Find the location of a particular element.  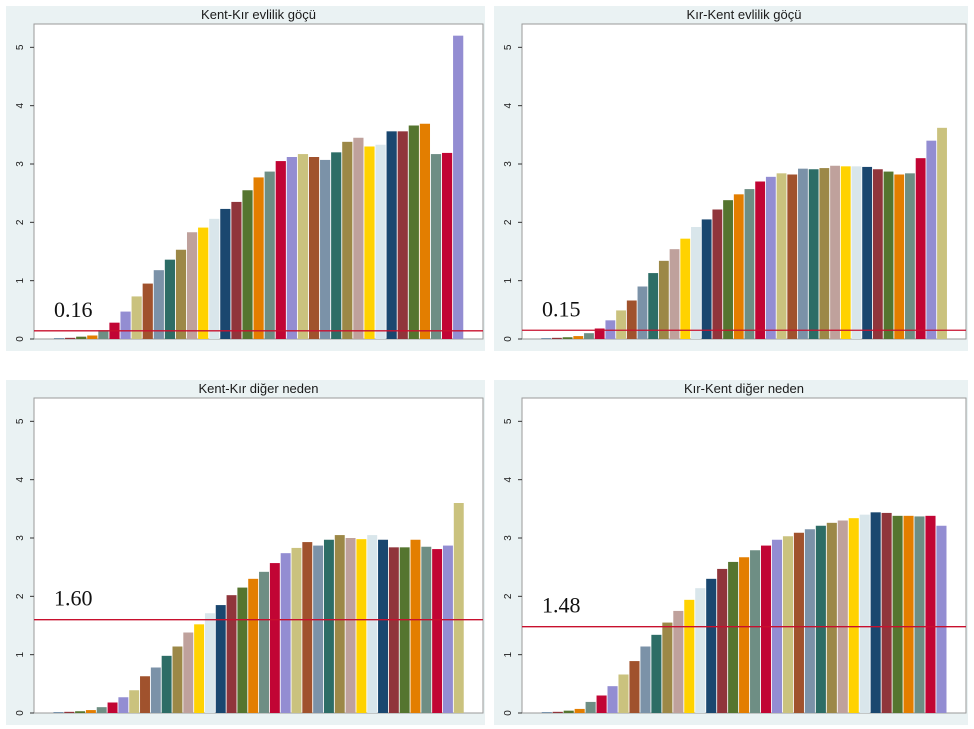

reference-line-label: 1.60 is located at coordinates (73, 598).